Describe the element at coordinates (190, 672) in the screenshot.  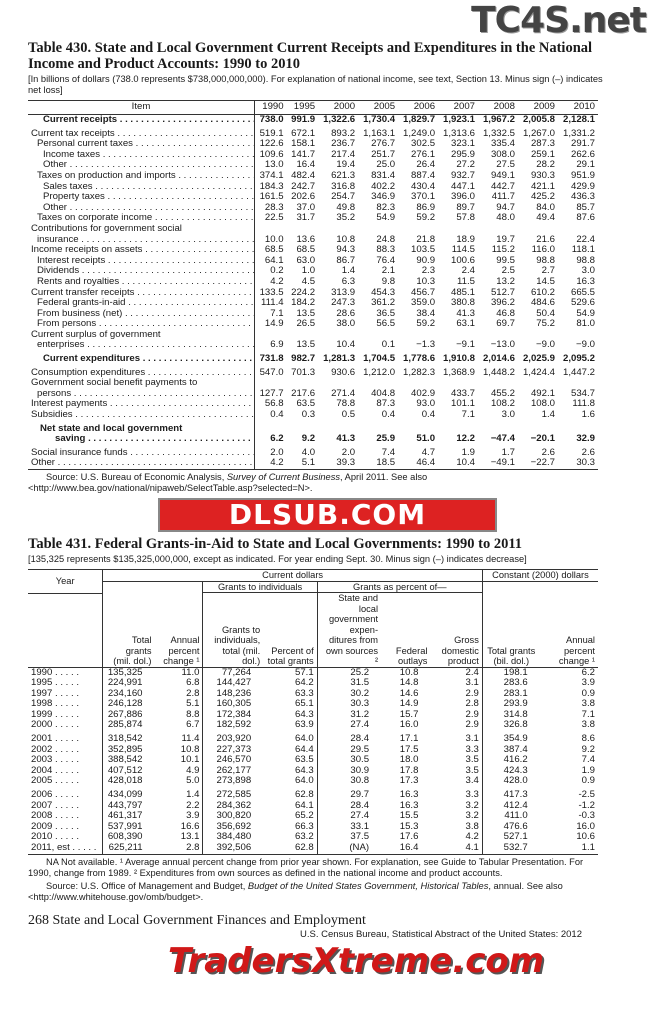
I see `cell-value: 11.0` at that location.